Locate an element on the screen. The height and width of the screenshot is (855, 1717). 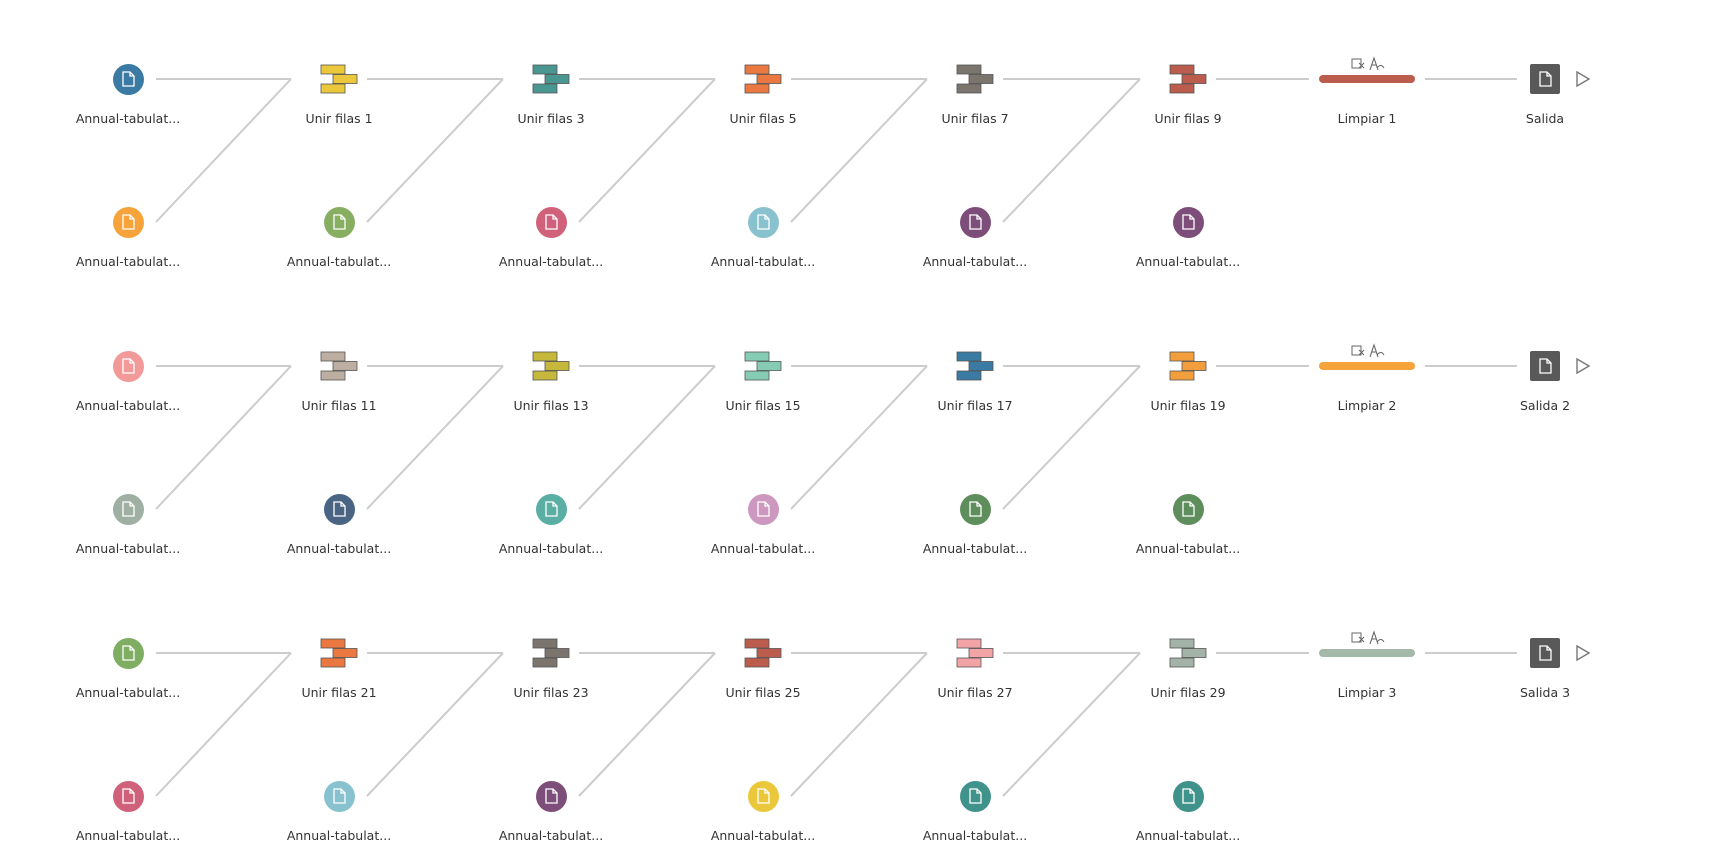
clean-label: Limpiar 1 is located at coordinates (1367, 118).